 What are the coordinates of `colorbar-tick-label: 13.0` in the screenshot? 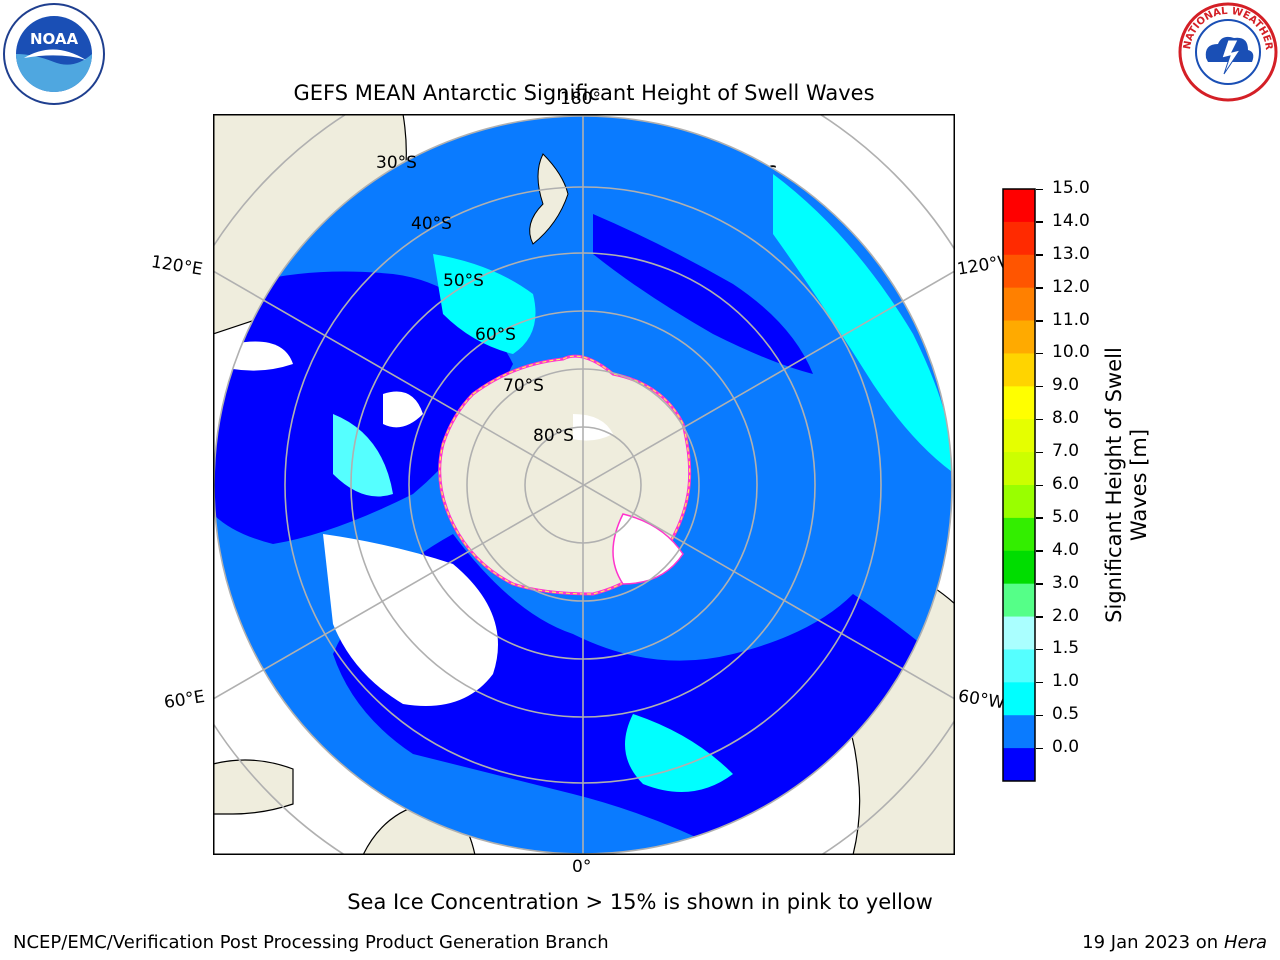 It's located at (1071, 253).